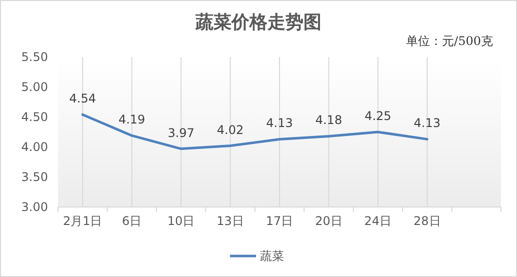 Image resolution: width=517 pixels, height=277 pixels. What do you see at coordinates (34, 87) in the screenshot?
I see `y-tick-label: 5.00` at bounding box center [34, 87].